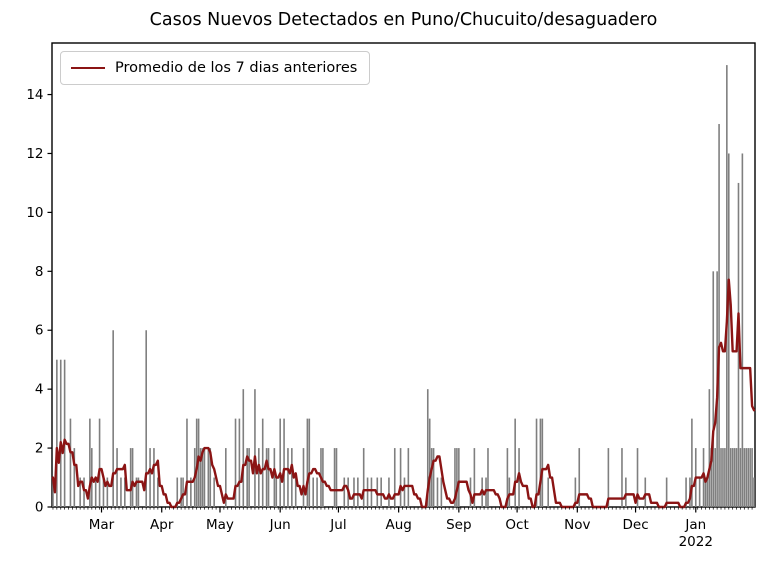 The width and height of the screenshot is (768, 576). What do you see at coordinates (337, 525) in the screenshot?
I see `x-tick-label: Jul` at bounding box center [337, 525].